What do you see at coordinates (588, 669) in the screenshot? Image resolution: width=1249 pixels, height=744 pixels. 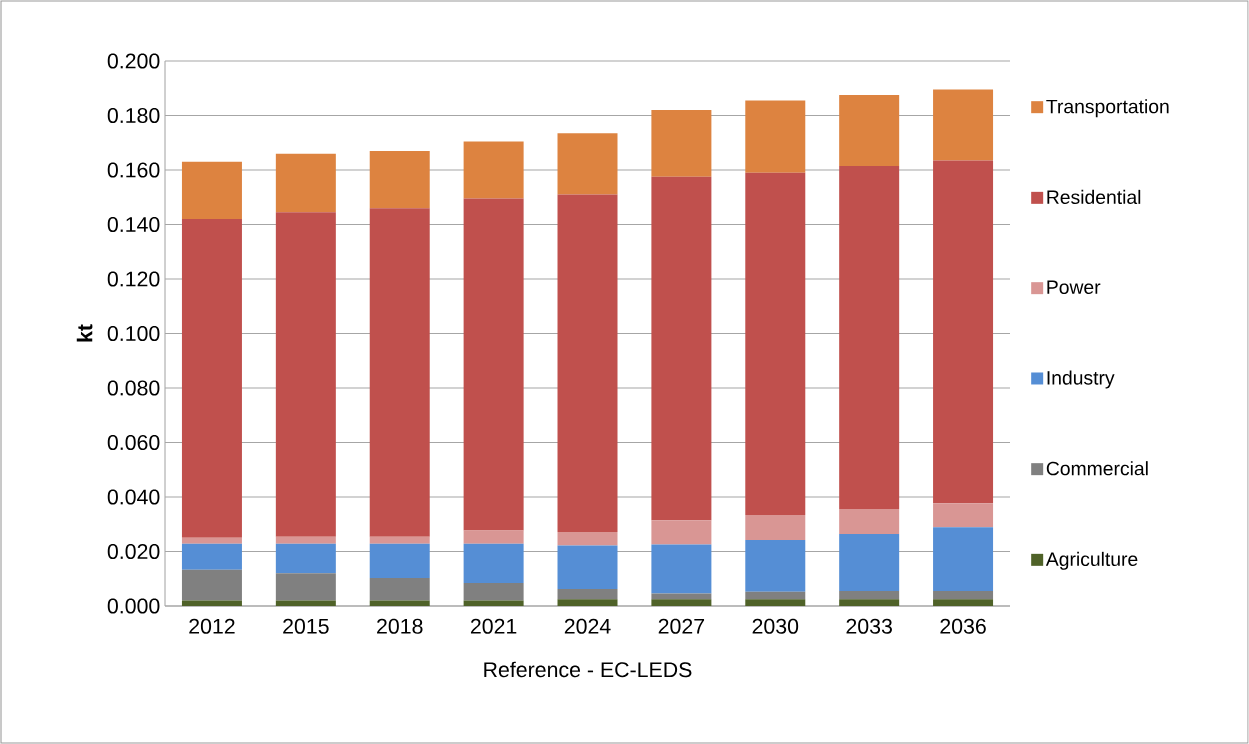 I see `x-axis-title: Reference - EC-LEDS` at bounding box center [588, 669].